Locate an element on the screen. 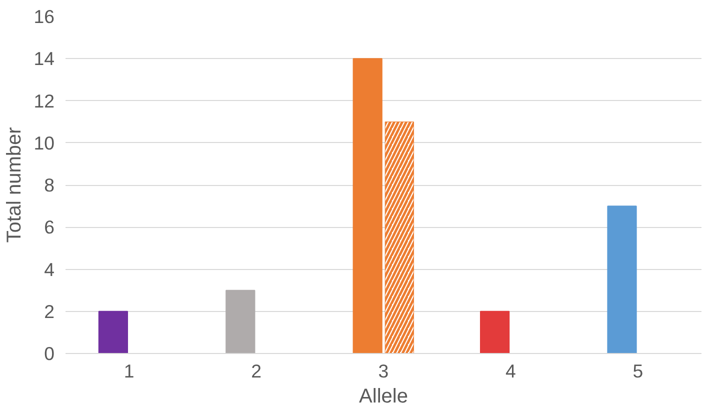  x-axis-title: Allele is located at coordinates (383, 397).